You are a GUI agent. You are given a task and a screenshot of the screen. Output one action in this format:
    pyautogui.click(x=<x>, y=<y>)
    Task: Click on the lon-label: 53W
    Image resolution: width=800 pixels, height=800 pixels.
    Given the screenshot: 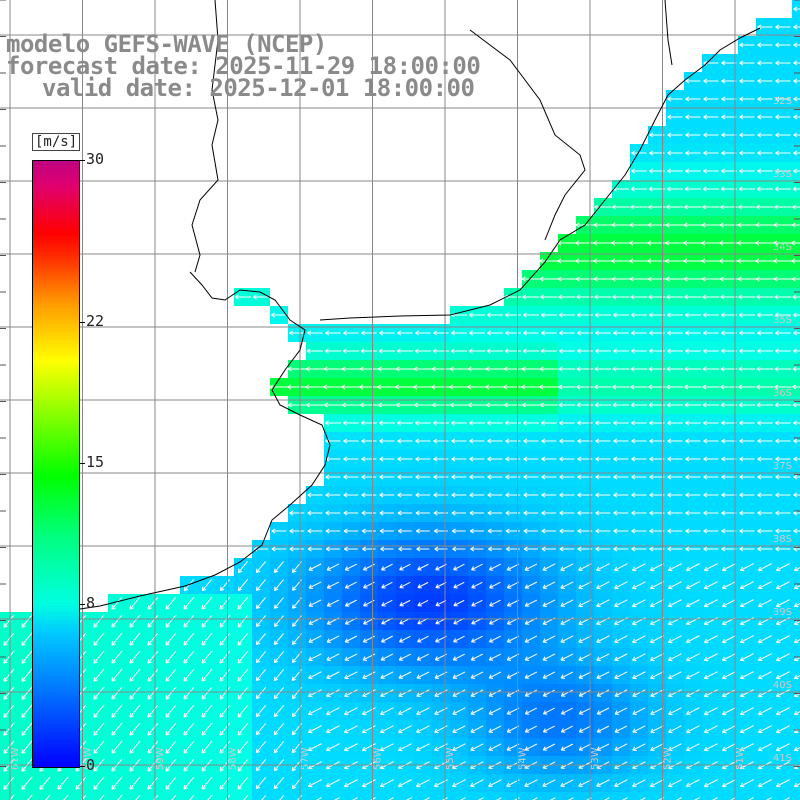 What is the action you would take?
    pyautogui.click(x=595, y=758)
    